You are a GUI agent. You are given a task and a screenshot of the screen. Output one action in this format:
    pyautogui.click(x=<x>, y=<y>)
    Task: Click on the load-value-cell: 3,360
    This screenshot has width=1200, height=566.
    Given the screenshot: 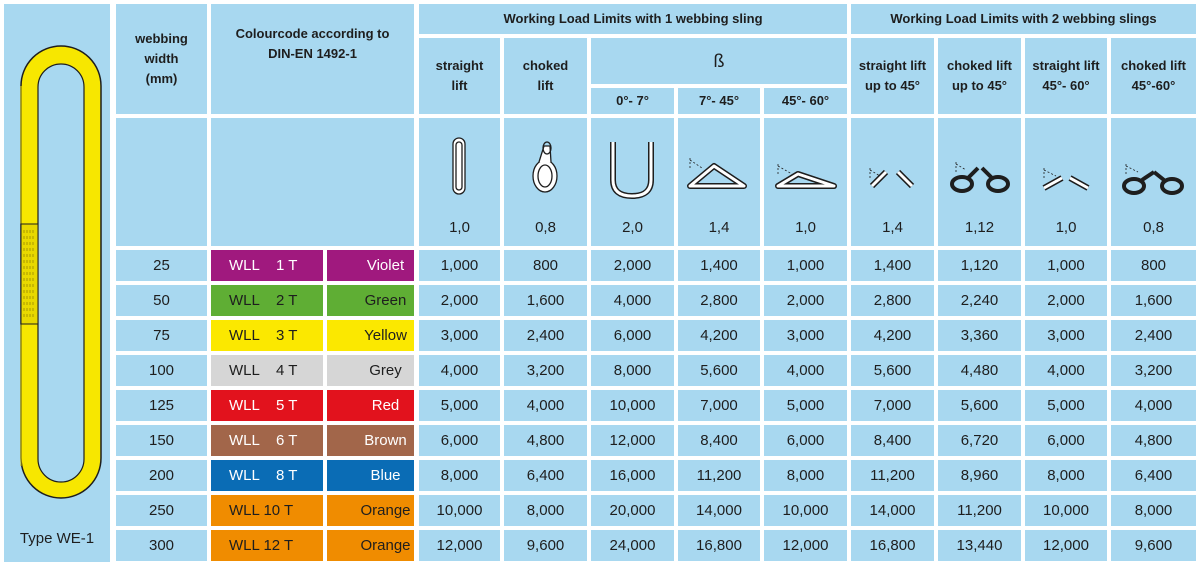 What is the action you would take?
    pyautogui.click(x=979, y=335)
    